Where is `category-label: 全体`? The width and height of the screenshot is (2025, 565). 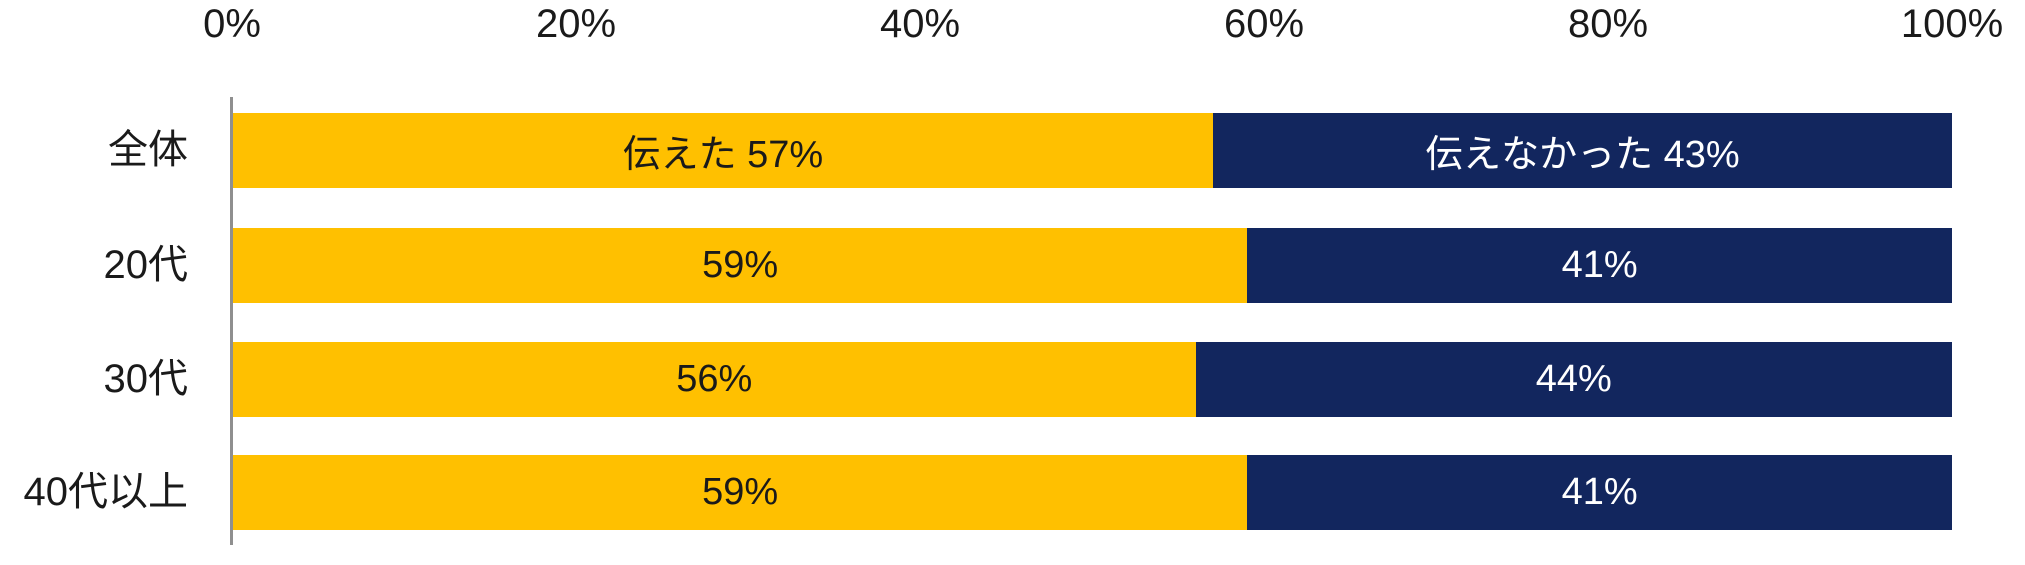 category-label: 全体 is located at coordinates (148, 150).